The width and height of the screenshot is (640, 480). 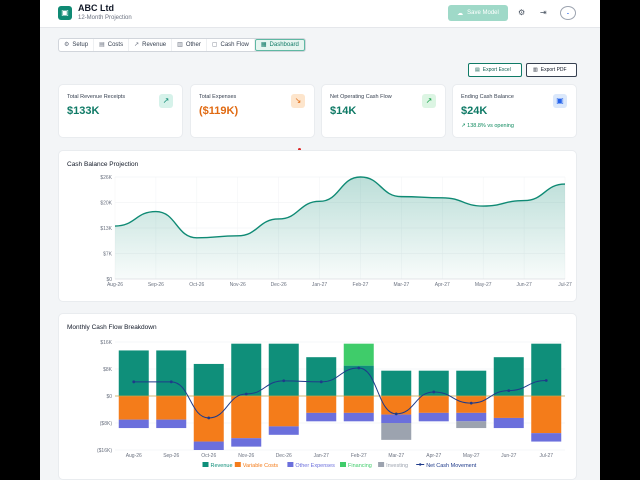 What do you see at coordinates (115, 45) in the screenshot?
I see `tab-label: Costs` at bounding box center [115, 45].